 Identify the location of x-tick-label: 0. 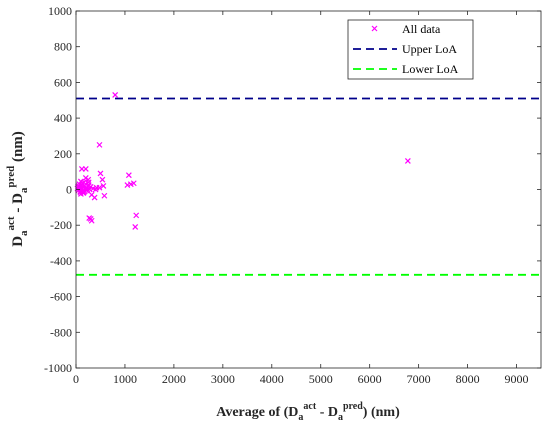
(76, 379).